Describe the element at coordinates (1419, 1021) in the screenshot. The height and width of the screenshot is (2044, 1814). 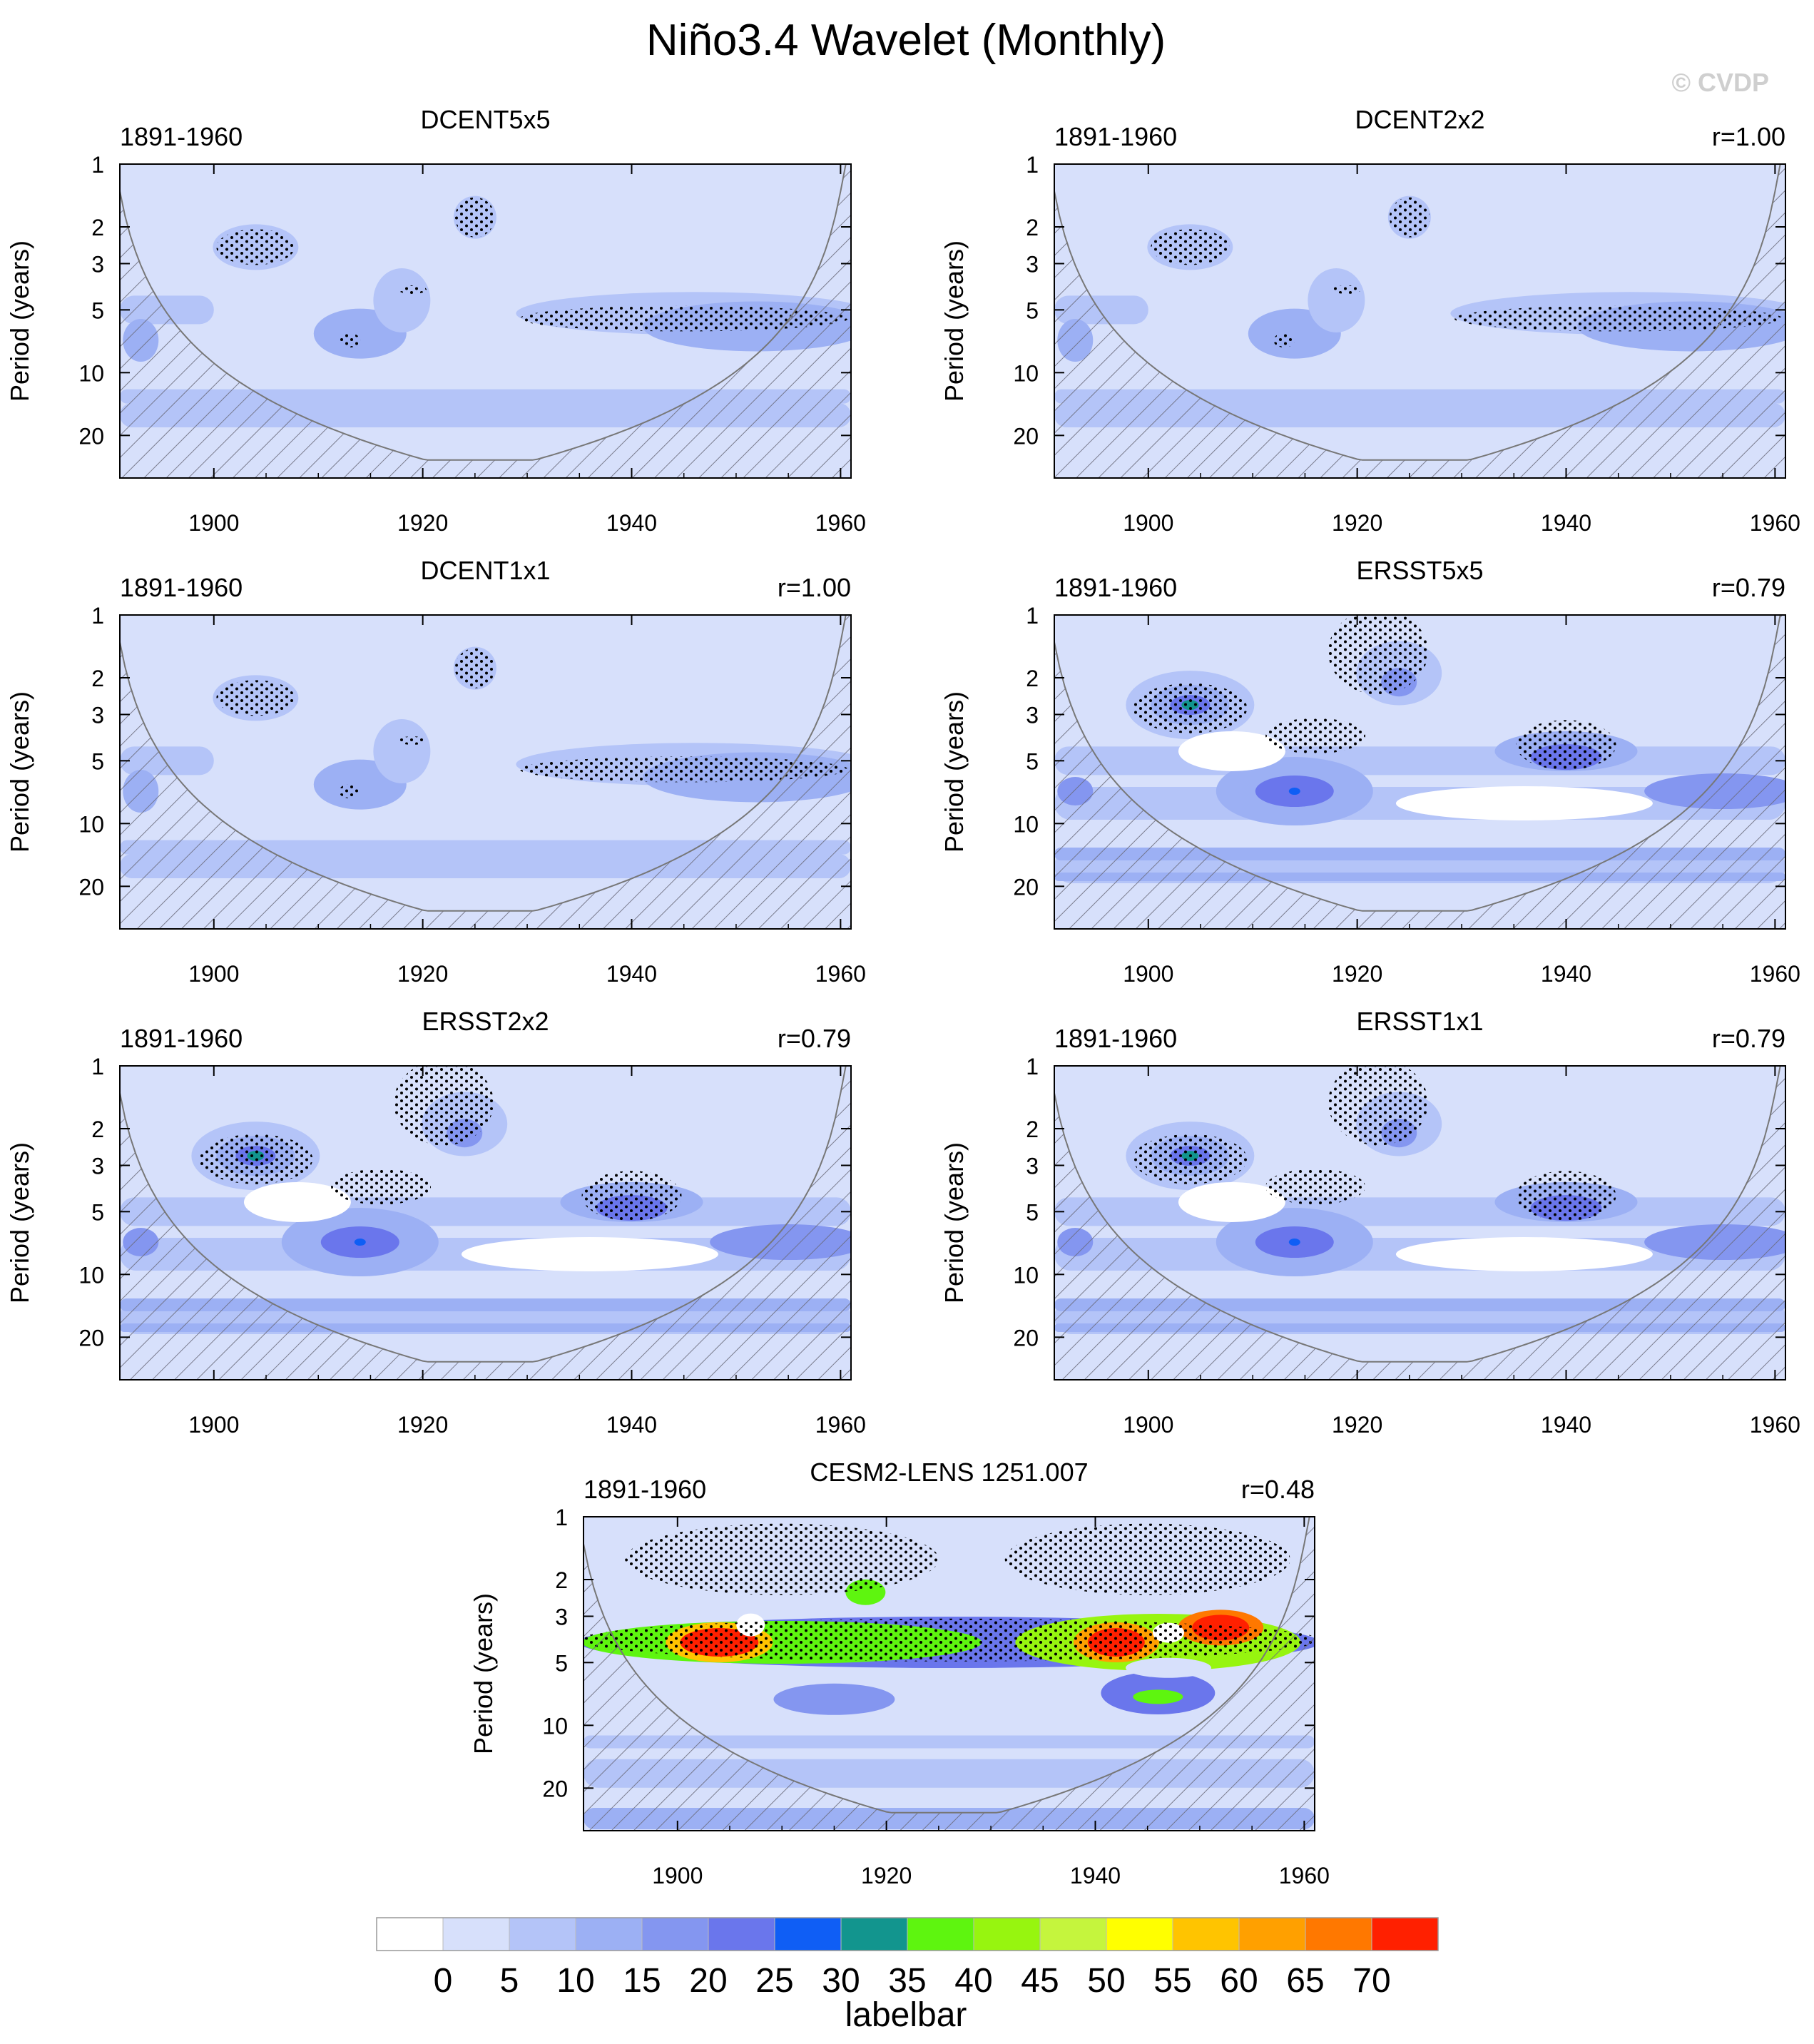
I see `panel-title: ERSST1x1` at that location.